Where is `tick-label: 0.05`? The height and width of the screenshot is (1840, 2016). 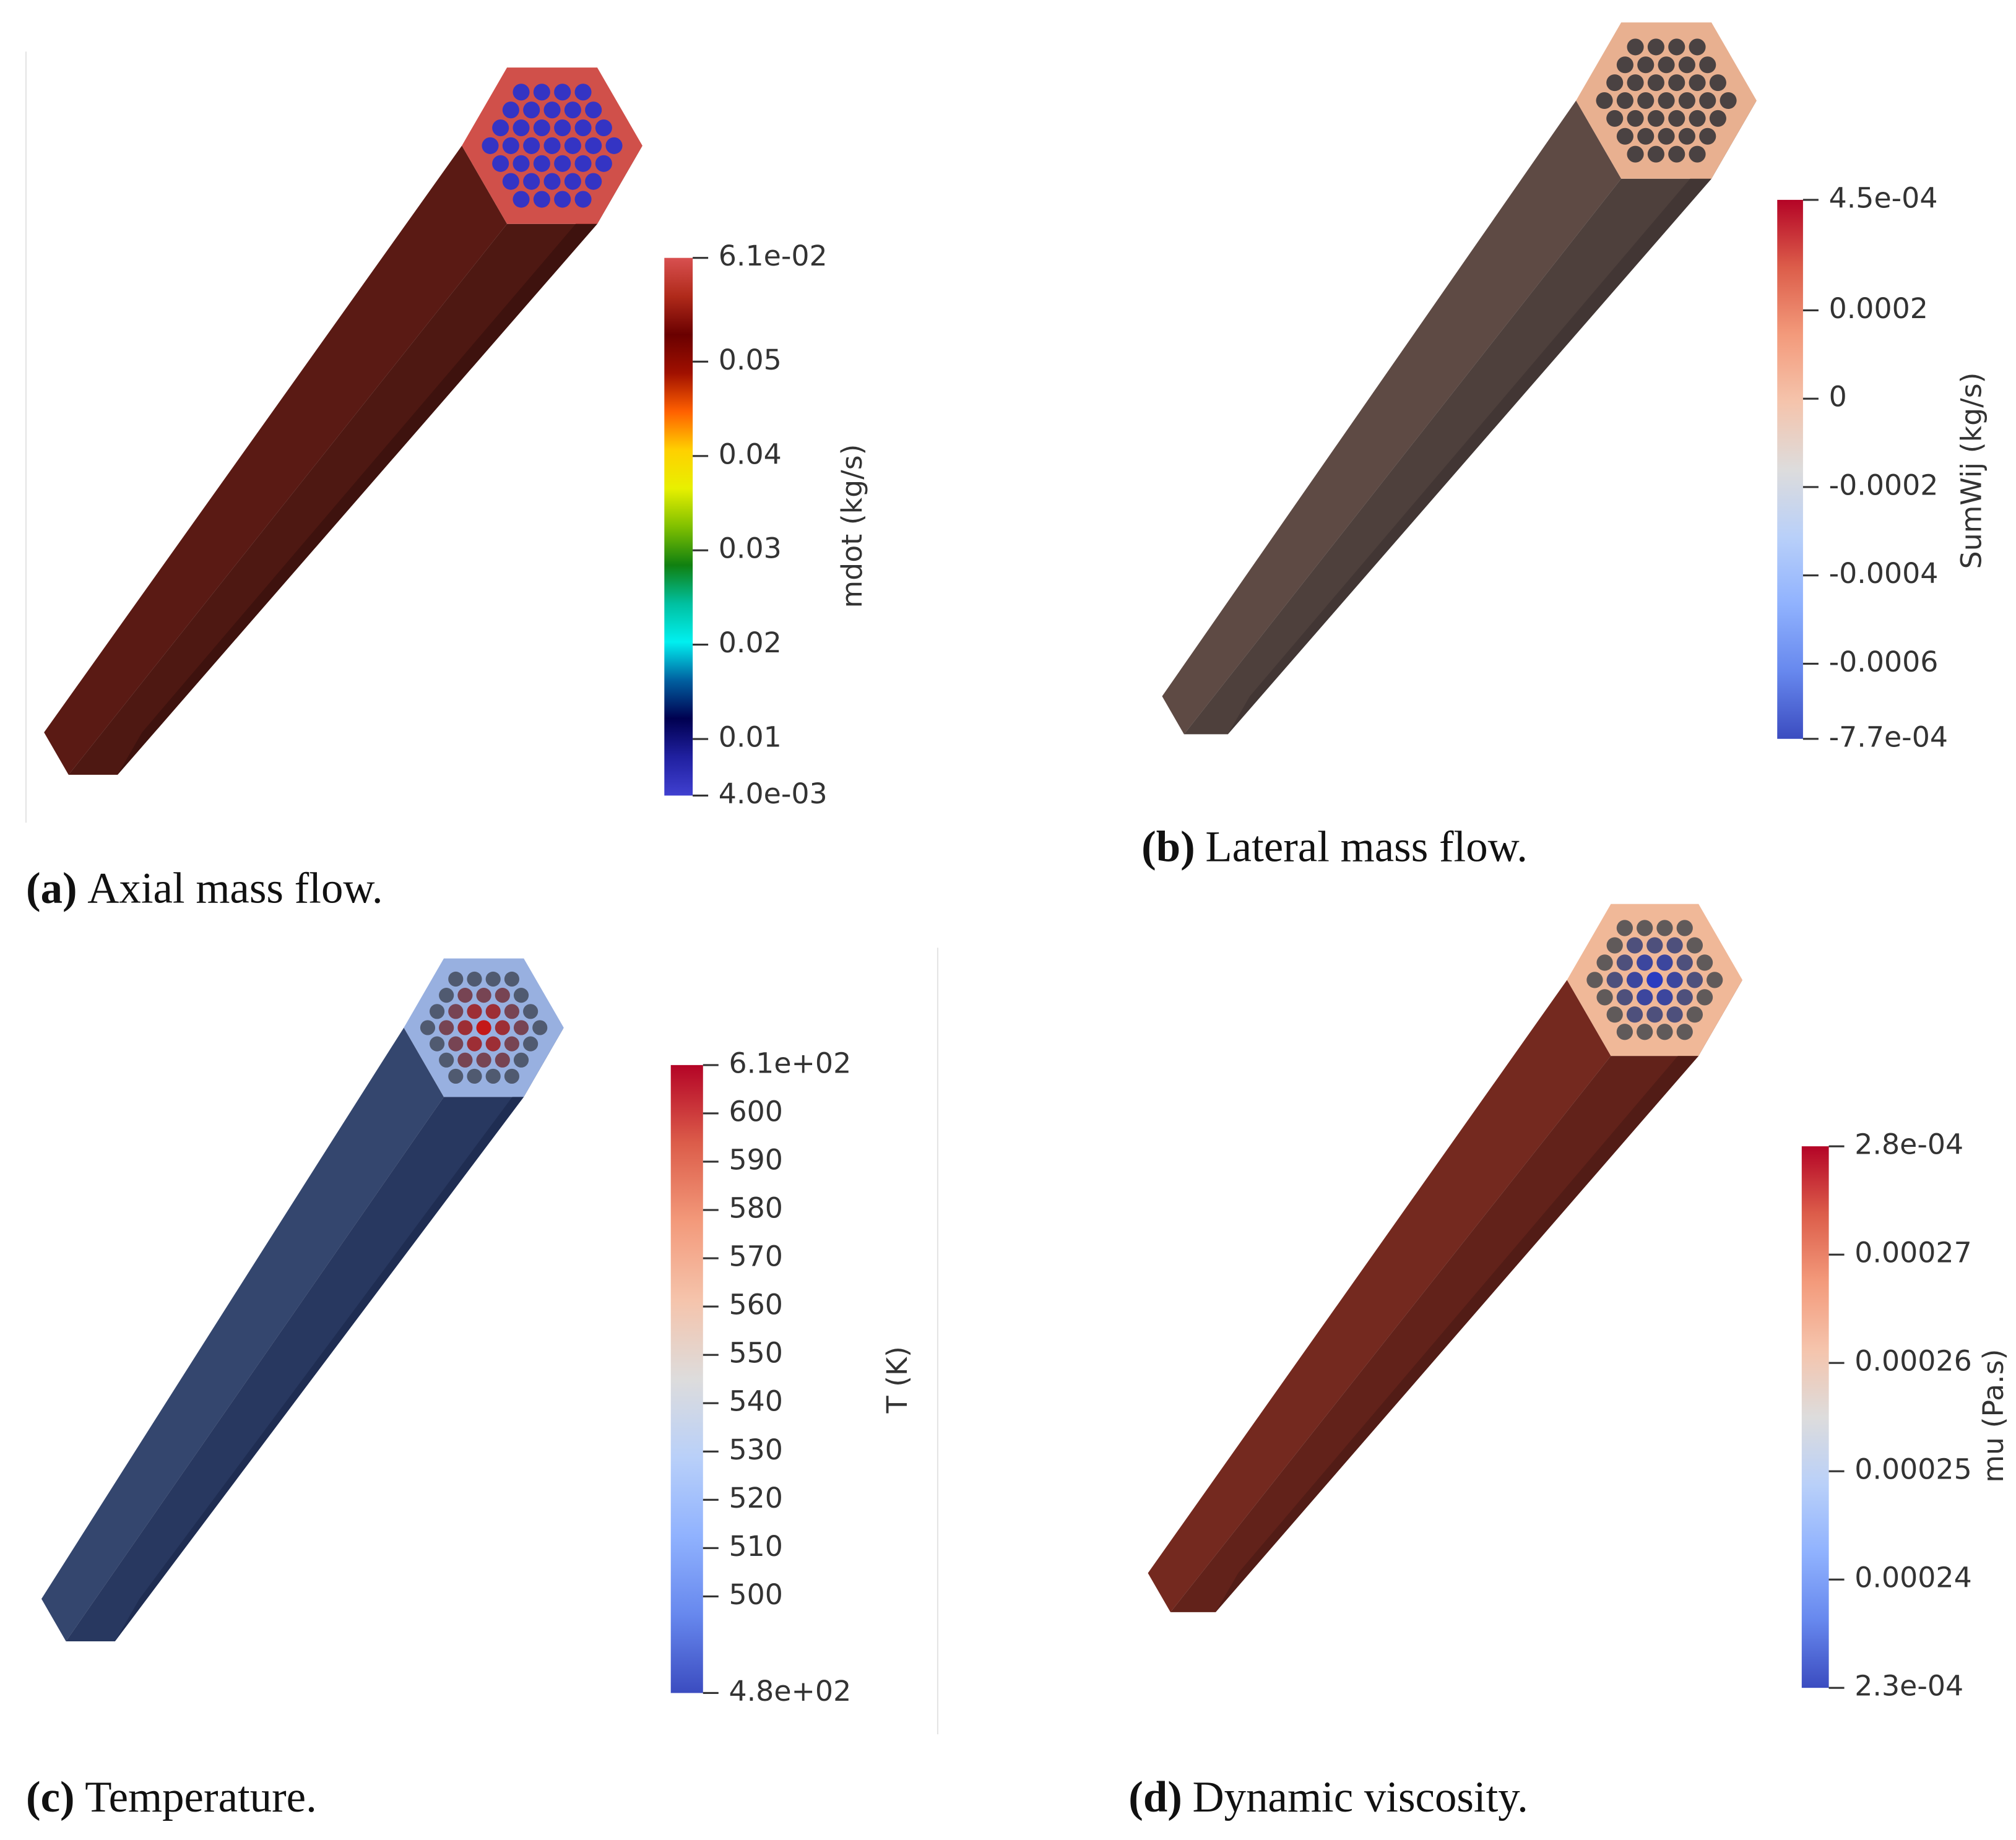
tick-label: 0.05 is located at coordinates (750, 360).